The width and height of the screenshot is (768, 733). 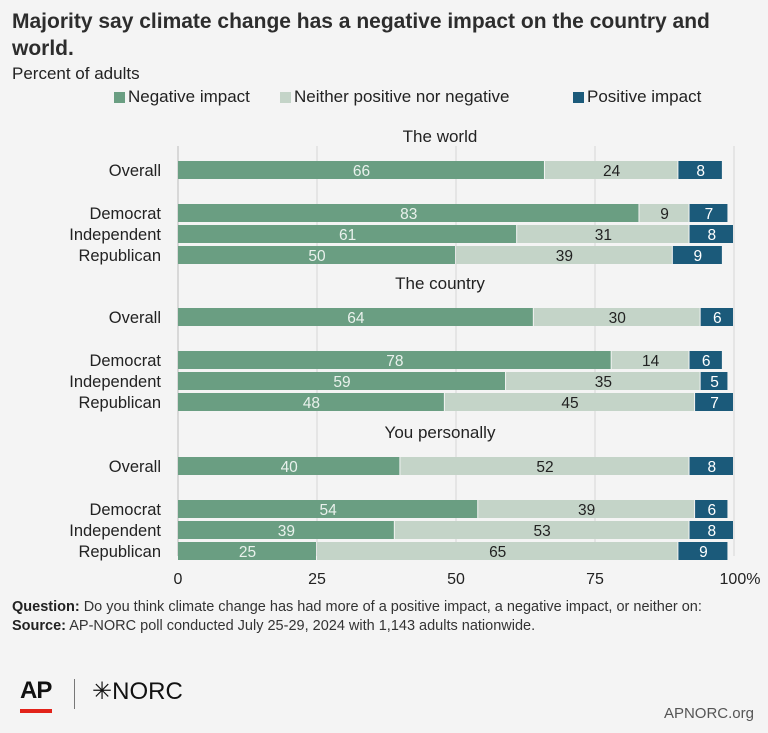 I want to click on group-title: The world, so click(x=440, y=136).